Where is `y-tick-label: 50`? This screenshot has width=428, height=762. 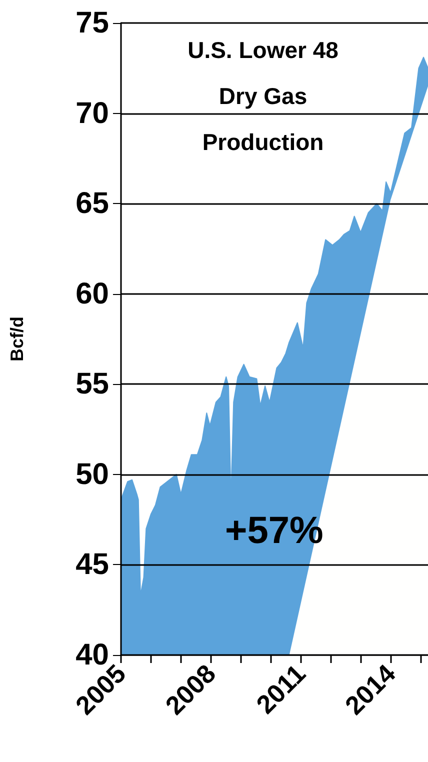
y-tick-label: 50 is located at coordinates (92, 474).